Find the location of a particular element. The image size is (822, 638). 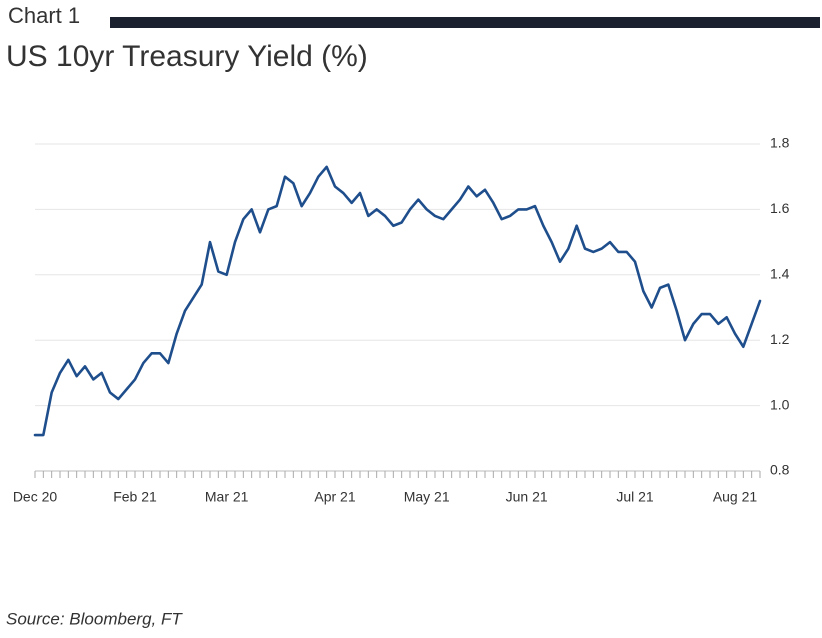

x-tick-label: Dec 20 is located at coordinates (35, 497).